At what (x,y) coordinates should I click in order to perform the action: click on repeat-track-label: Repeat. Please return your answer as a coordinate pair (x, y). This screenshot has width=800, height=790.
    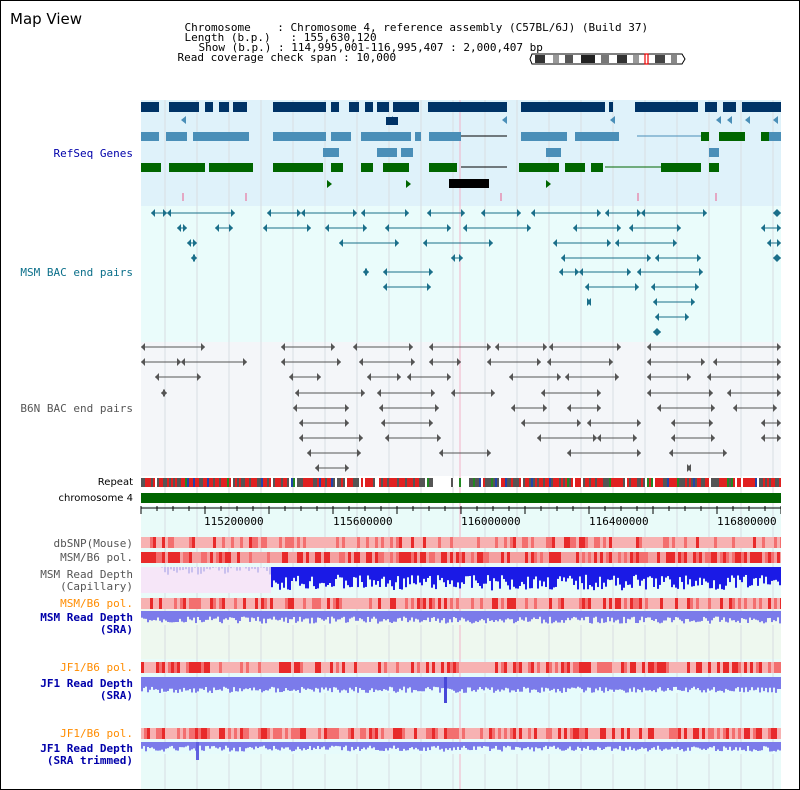
    Looking at the image, I should click on (115, 482).